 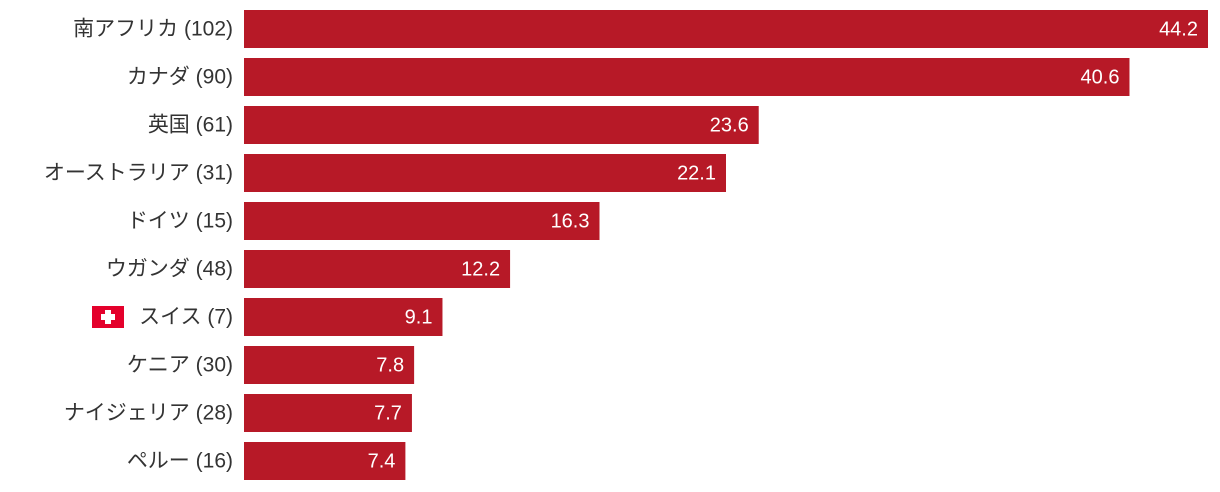 What do you see at coordinates (1178, 29) in the screenshot?
I see `value-label: 44.2` at bounding box center [1178, 29].